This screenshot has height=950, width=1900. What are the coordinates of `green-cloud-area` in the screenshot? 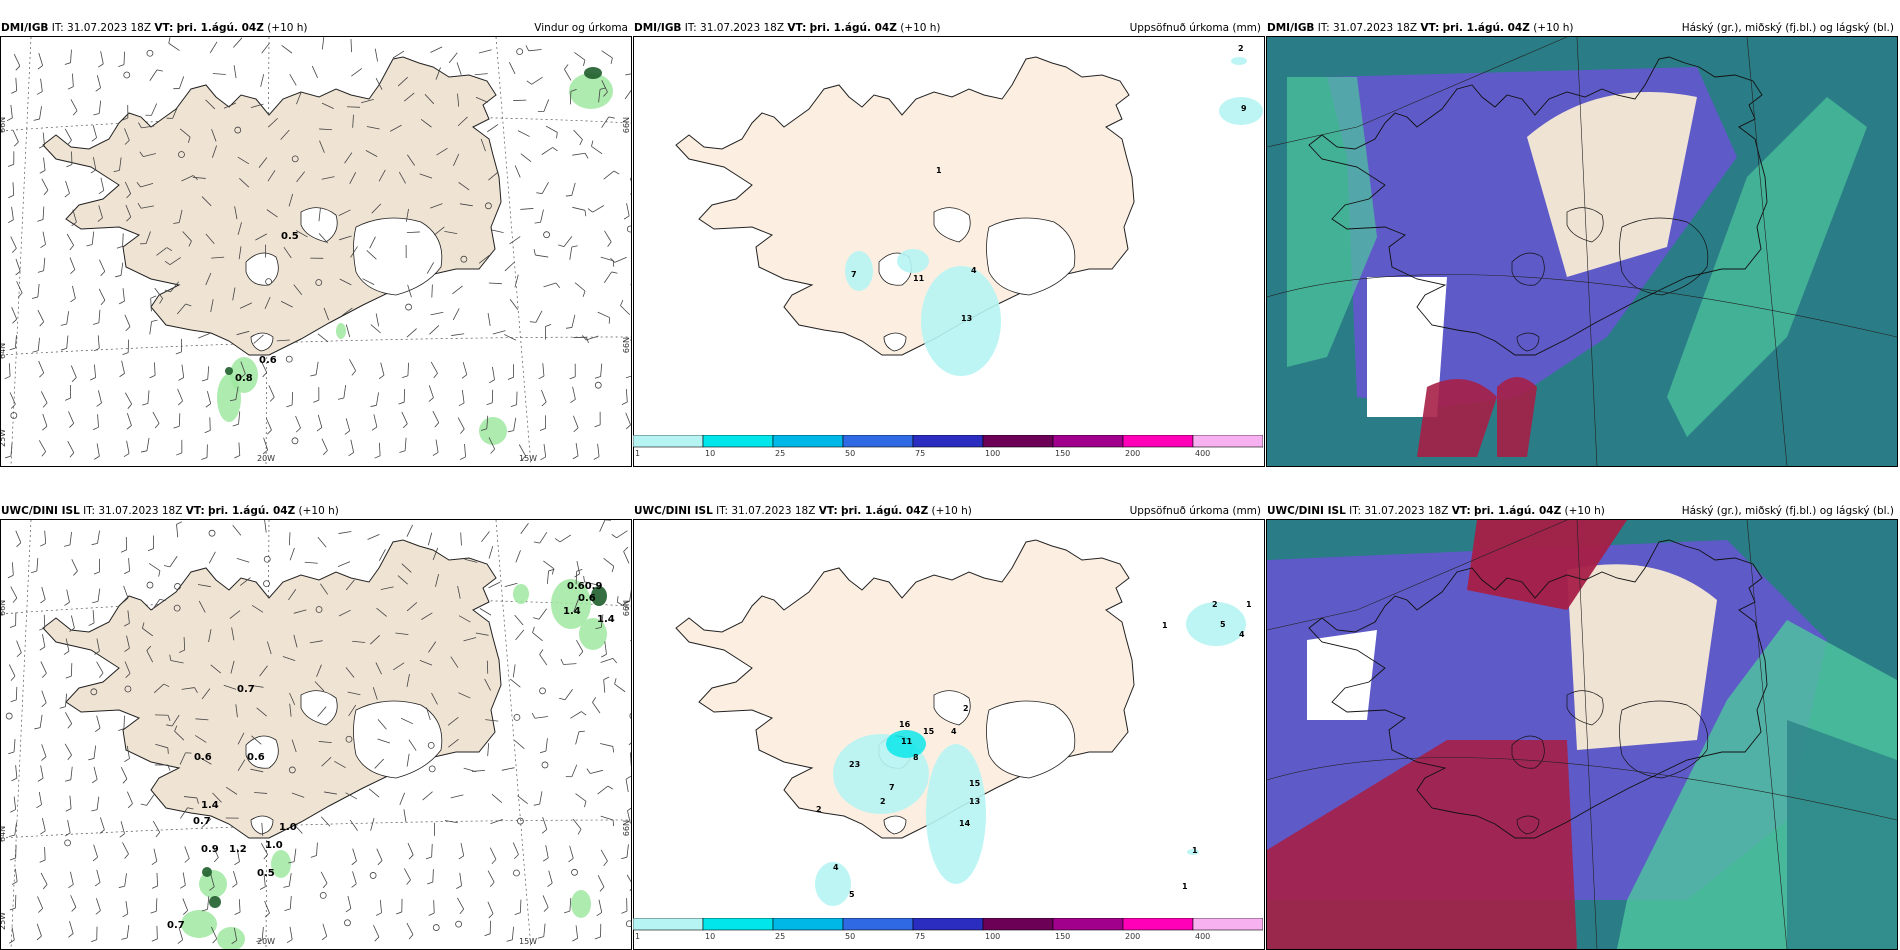 It's located at (1767, 267).